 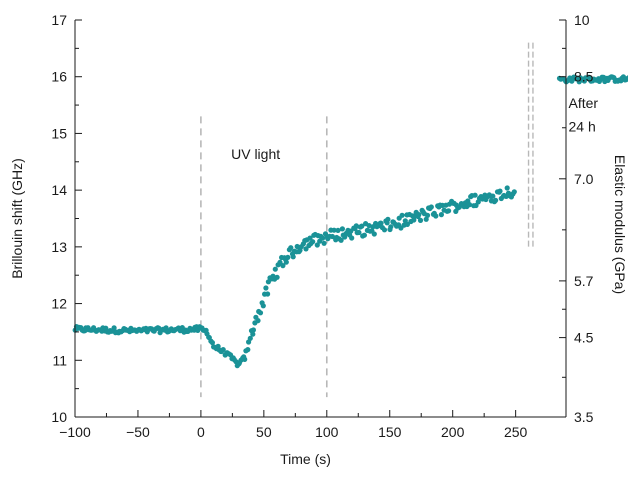 I want to click on y2-tick-label: 7.0, so click(x=584, y=179).